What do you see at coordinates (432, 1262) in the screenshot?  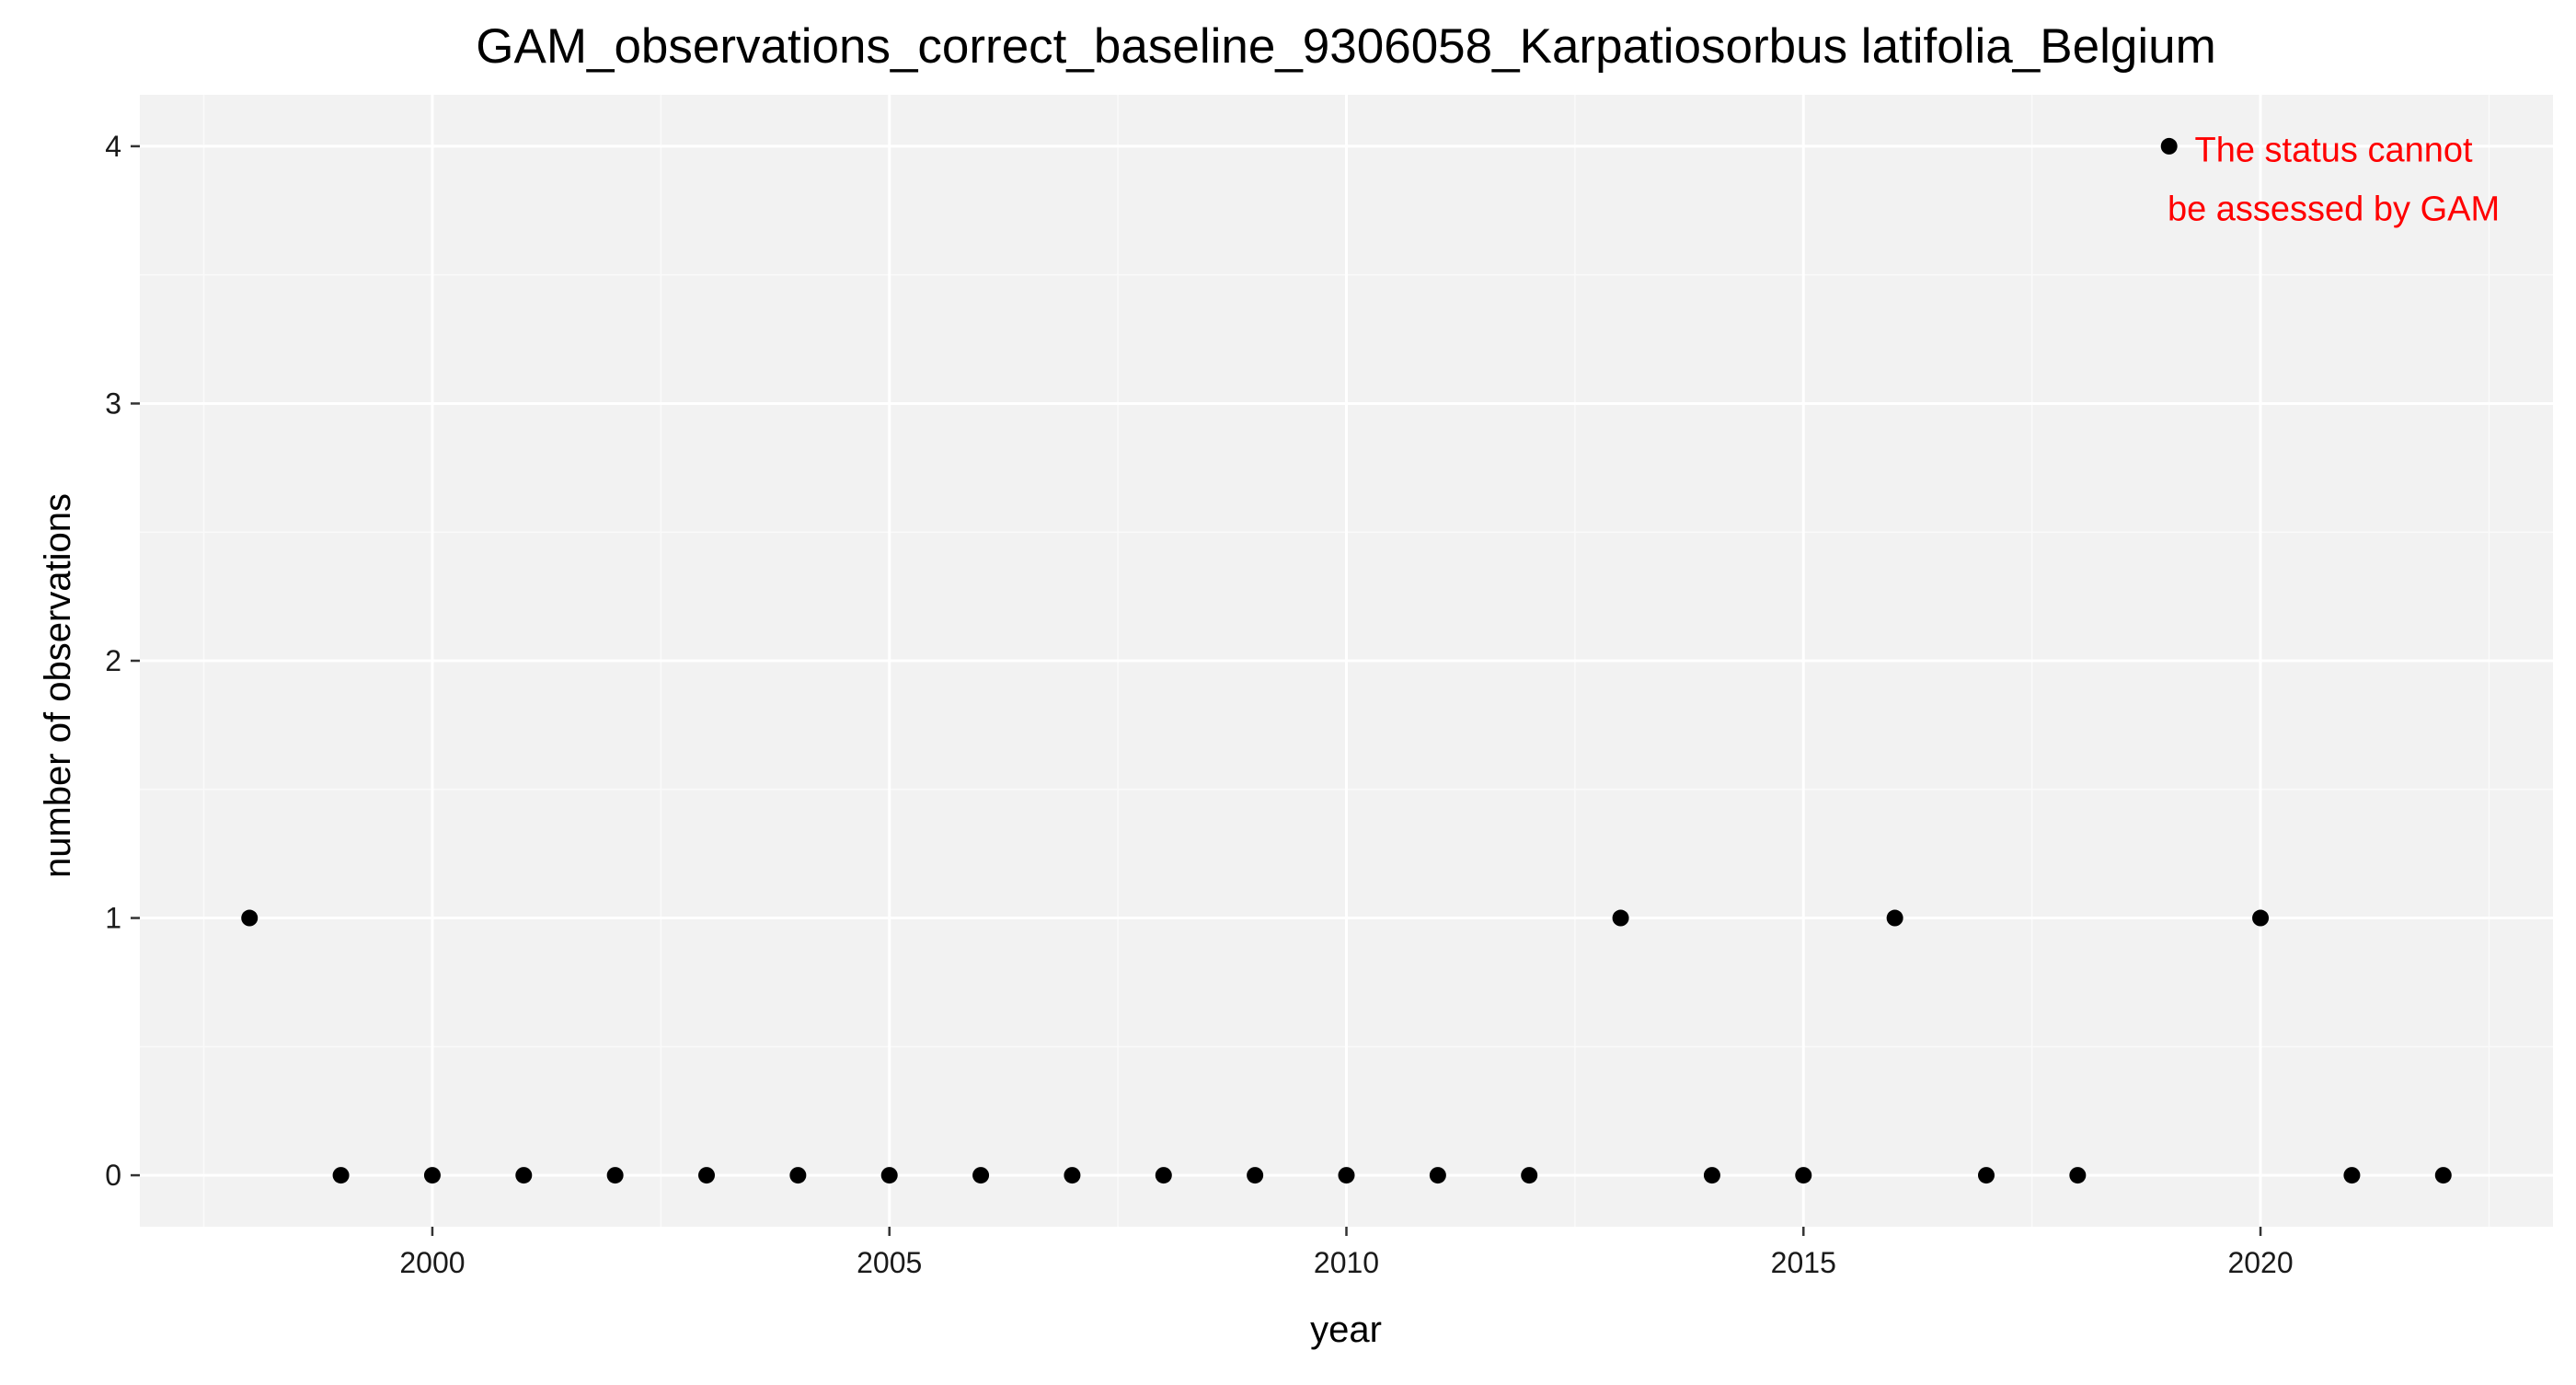 I see `x-tick-label: 2000` at bounding box center [432, 1262].